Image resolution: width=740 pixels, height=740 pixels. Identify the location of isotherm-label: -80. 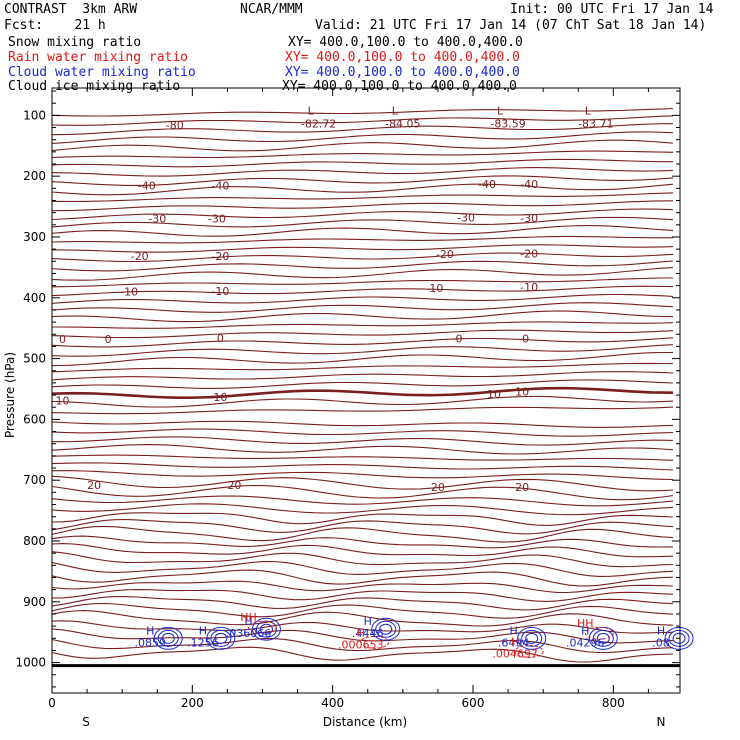
(175, 125).